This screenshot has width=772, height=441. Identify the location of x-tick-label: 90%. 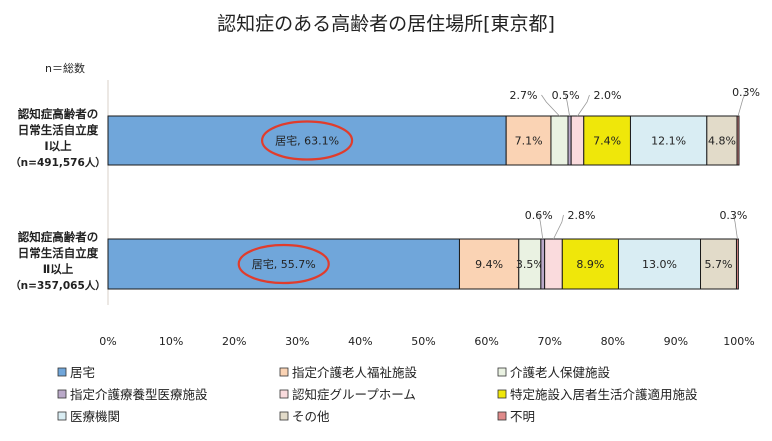
(676, 341).